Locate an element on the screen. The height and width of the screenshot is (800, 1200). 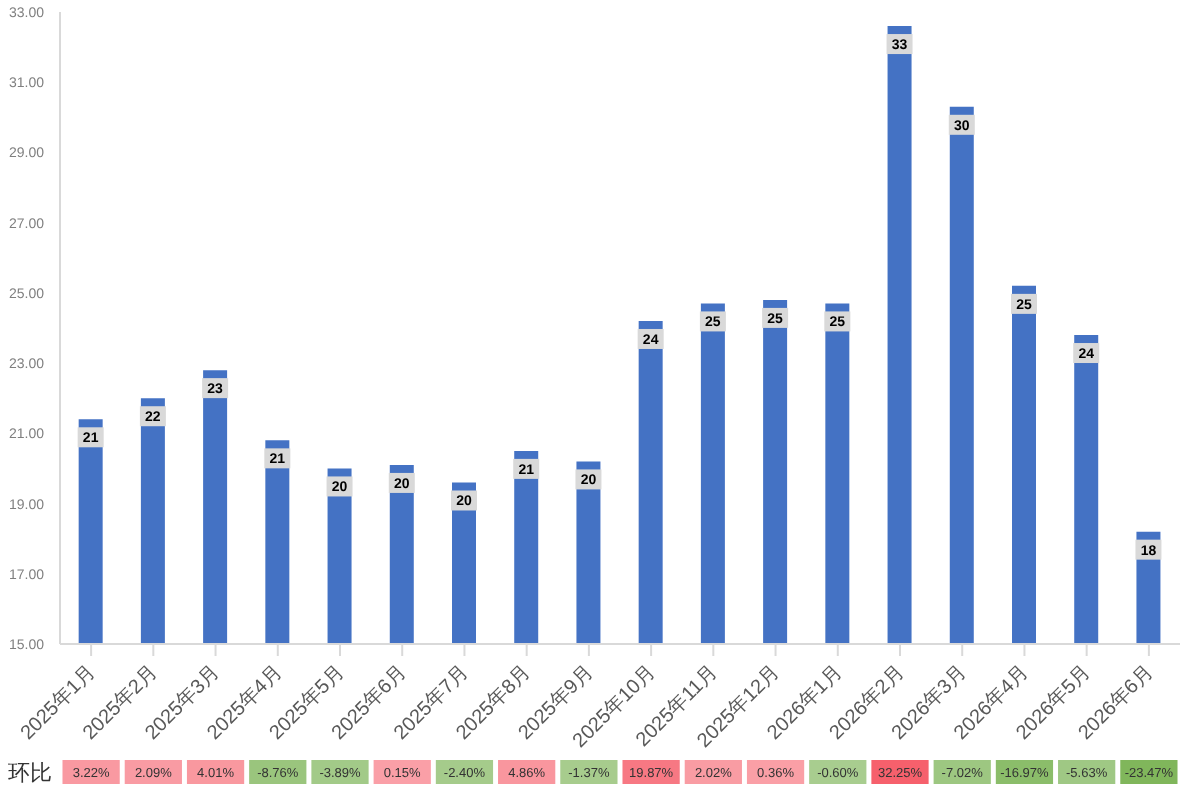
y-tick-label: 环比 is located at coordinates (30, 772).